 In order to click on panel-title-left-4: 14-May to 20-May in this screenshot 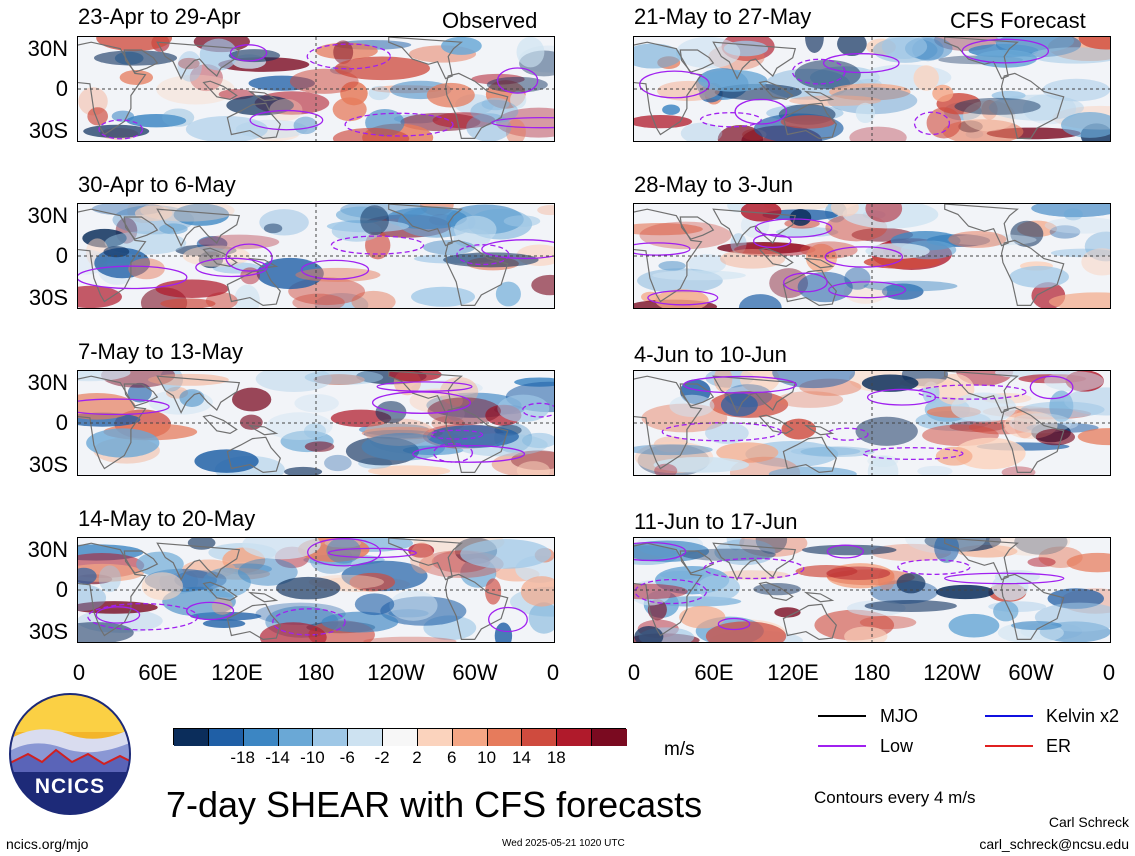, I will do `click(167, 518)`.